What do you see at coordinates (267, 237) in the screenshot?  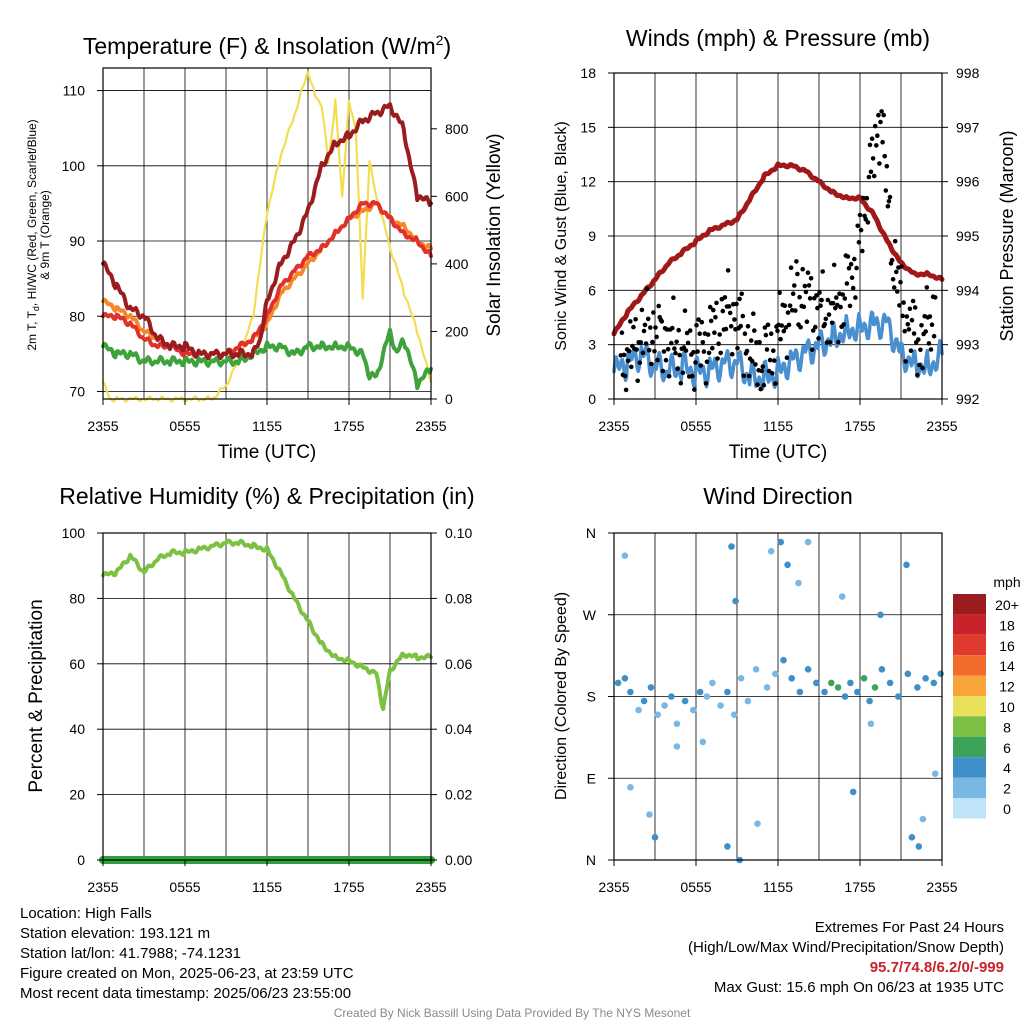 I see `series-solar-insolation` at bounding box center [267, 237].